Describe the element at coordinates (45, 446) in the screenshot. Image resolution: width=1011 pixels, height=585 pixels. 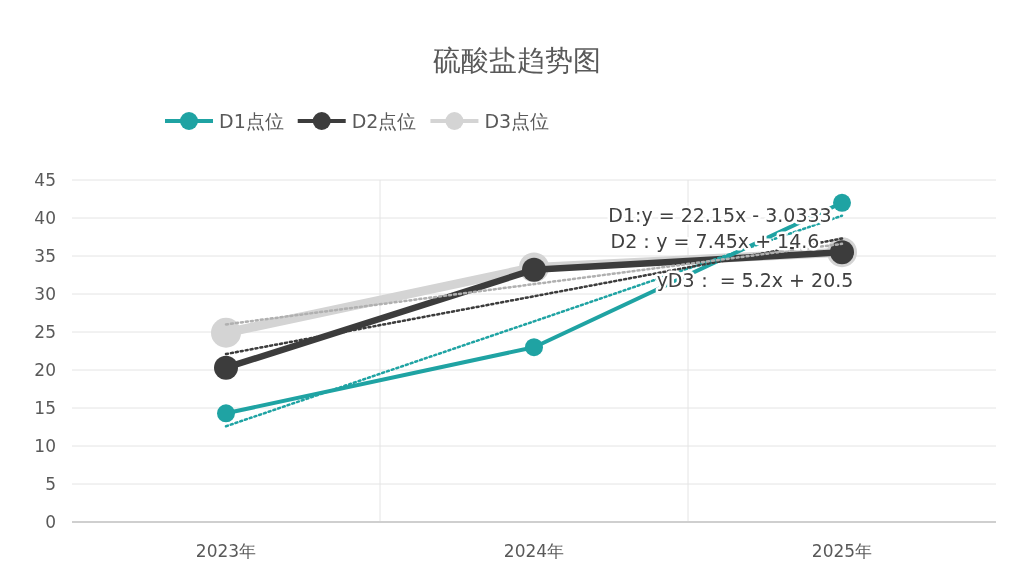
I see `y-tick-label: 10` at that location.